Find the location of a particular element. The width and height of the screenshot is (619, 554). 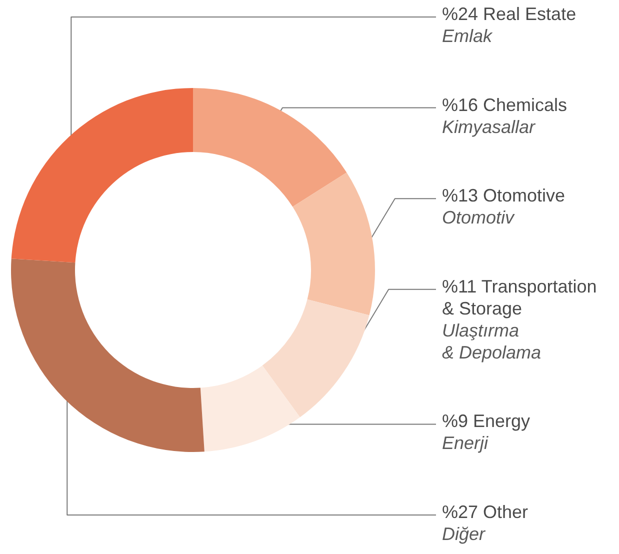

text: Kimyasallar is located at coordinates (489, 126).